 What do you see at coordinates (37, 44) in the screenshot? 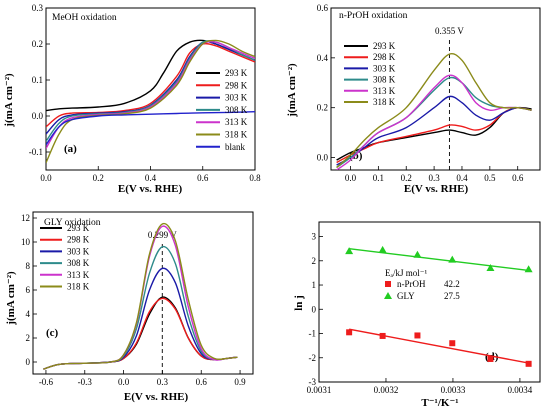
I see `y-tick-label: 0.2` at bounding box center [37, 44].